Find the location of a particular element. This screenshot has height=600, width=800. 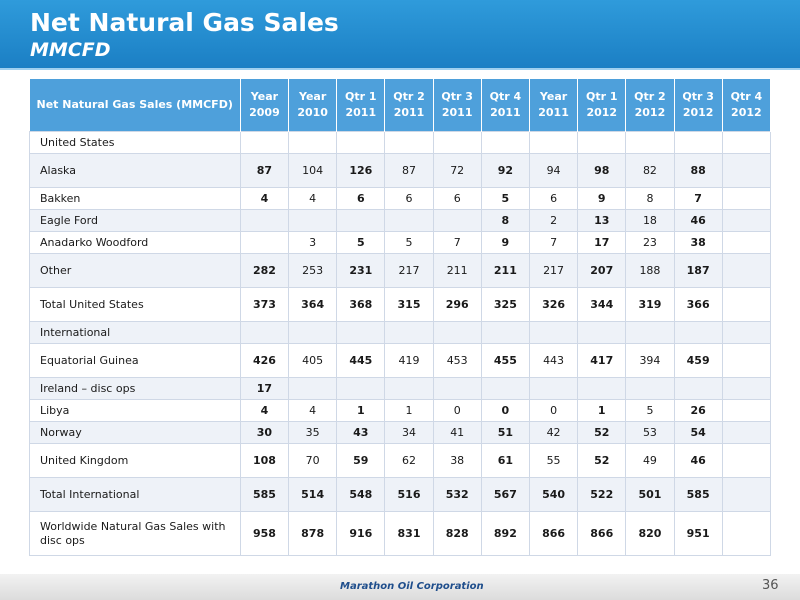

table-row: Libya 4 4 1 1 0 0 0 1 5 26 is located at coordinates (400, 410).